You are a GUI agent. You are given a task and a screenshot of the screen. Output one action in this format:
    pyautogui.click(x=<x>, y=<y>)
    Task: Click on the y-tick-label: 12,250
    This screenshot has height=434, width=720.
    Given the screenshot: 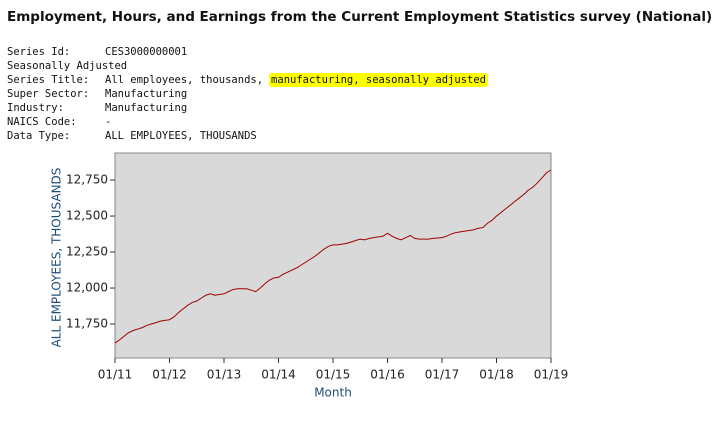 What is the action you would take?
    pyautogui.click(x=87, y=252)
    